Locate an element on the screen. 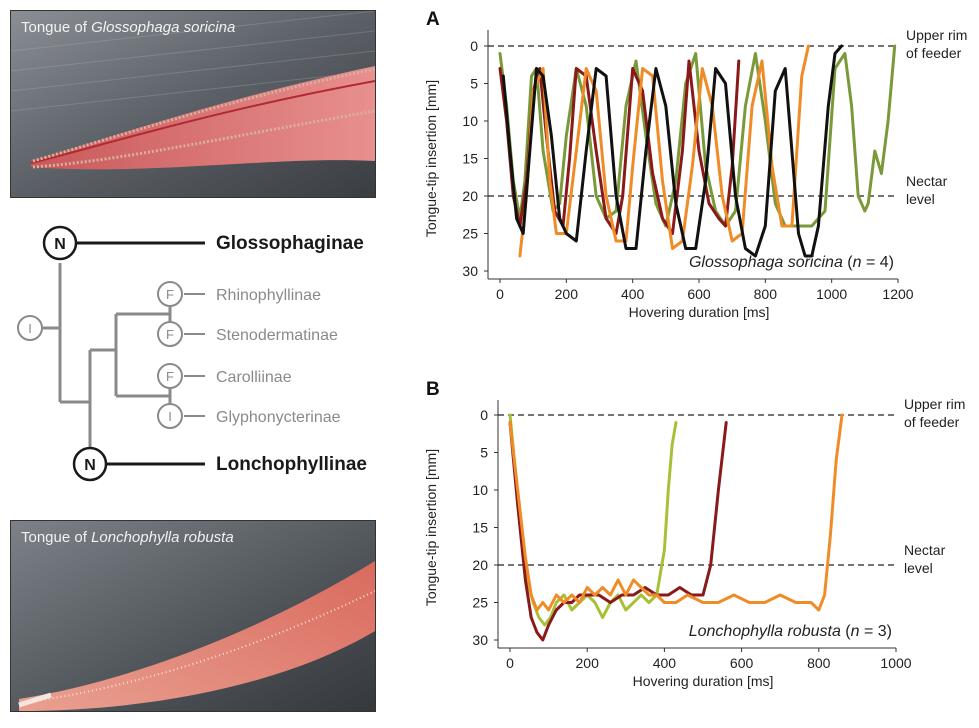 The width and height of the screenshot is (979, 728). annotation-species: Glossophaga soricina is located at coordinates (766, 262).